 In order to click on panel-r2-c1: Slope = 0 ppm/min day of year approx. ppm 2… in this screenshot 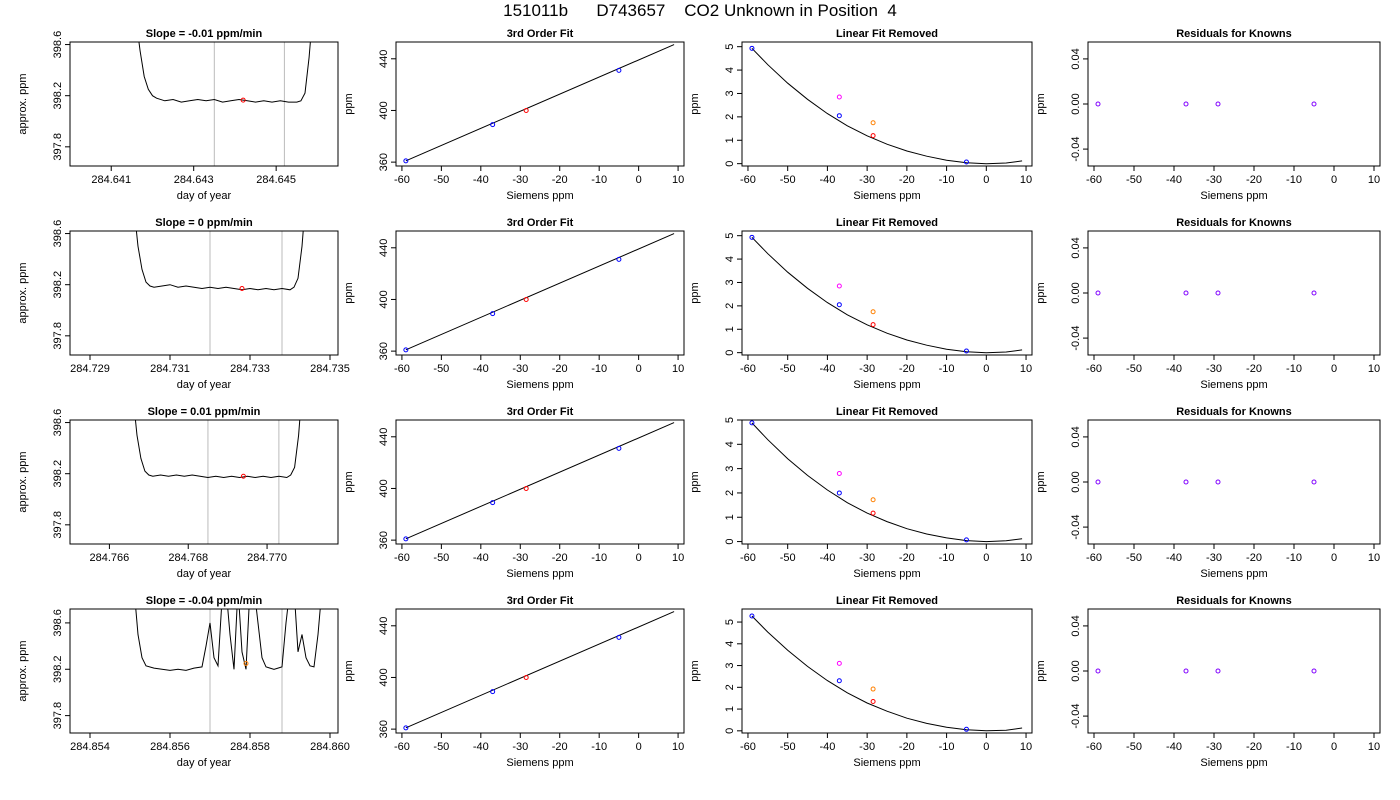, I will do `click(183, 304)`.